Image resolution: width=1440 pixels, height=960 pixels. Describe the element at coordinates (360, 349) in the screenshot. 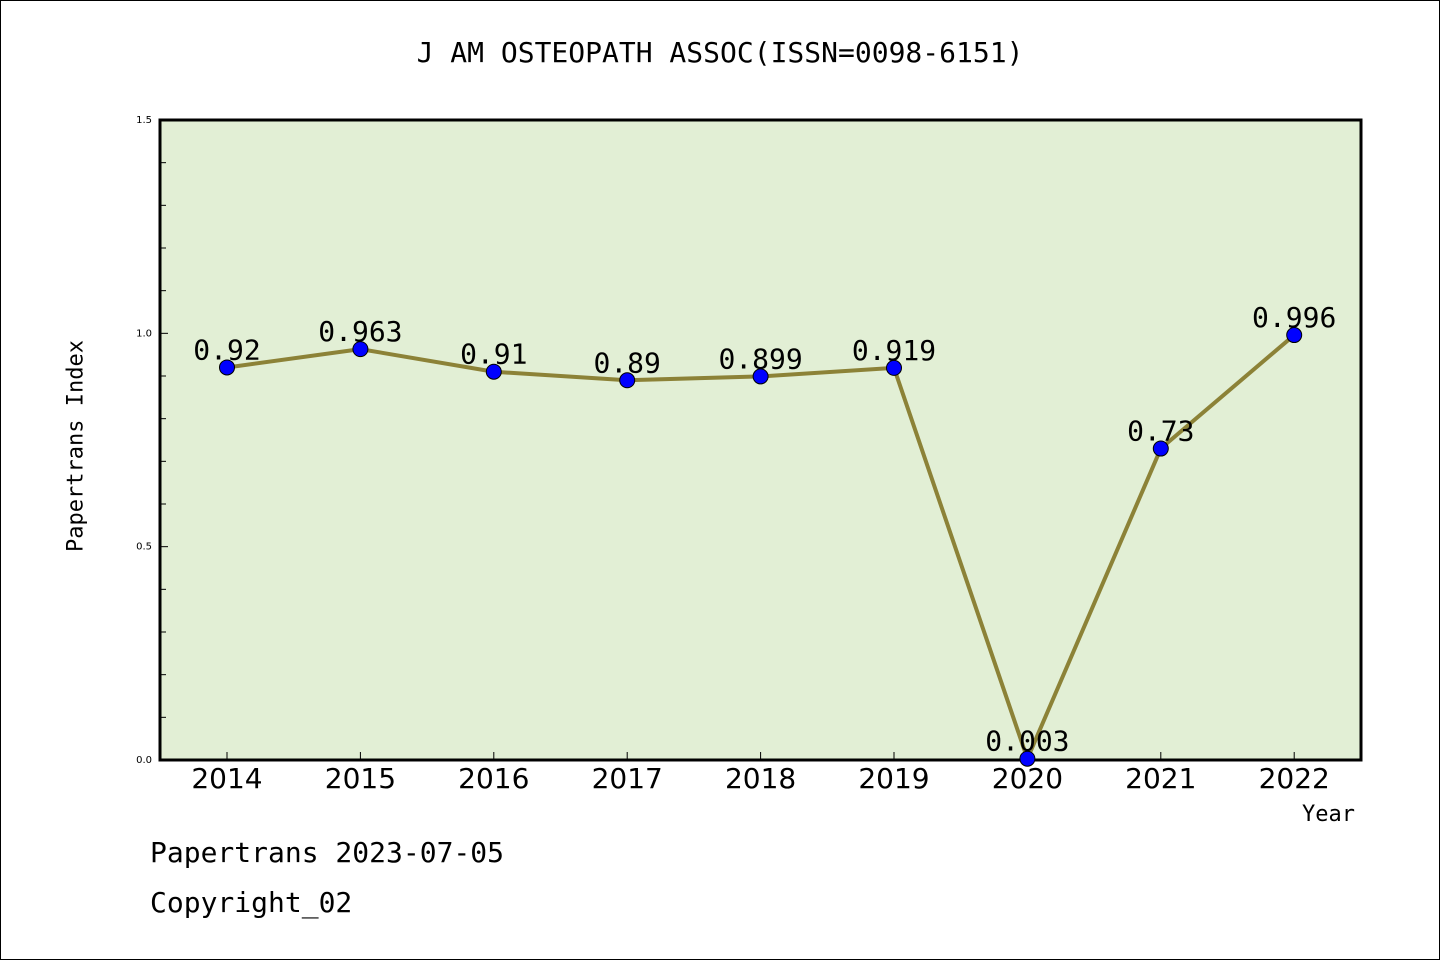

I see `data-point-2015` at that location.